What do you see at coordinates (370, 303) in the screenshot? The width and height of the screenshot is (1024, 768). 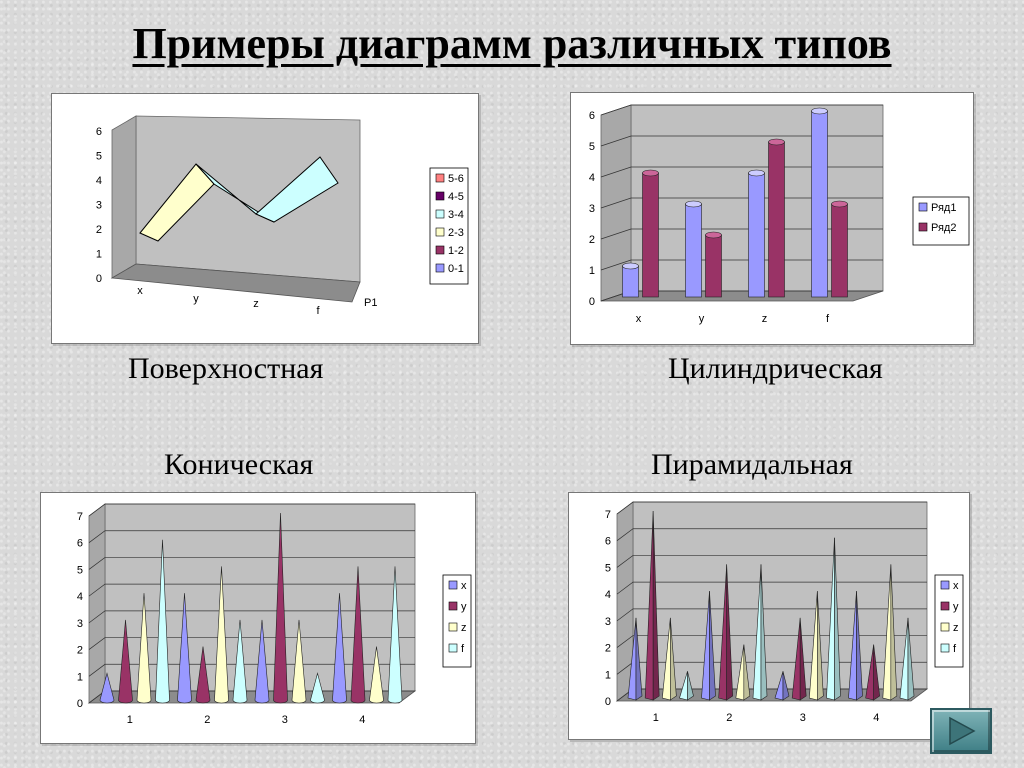 I see `series-axis-label: P1` at bounding box center [370, 303].